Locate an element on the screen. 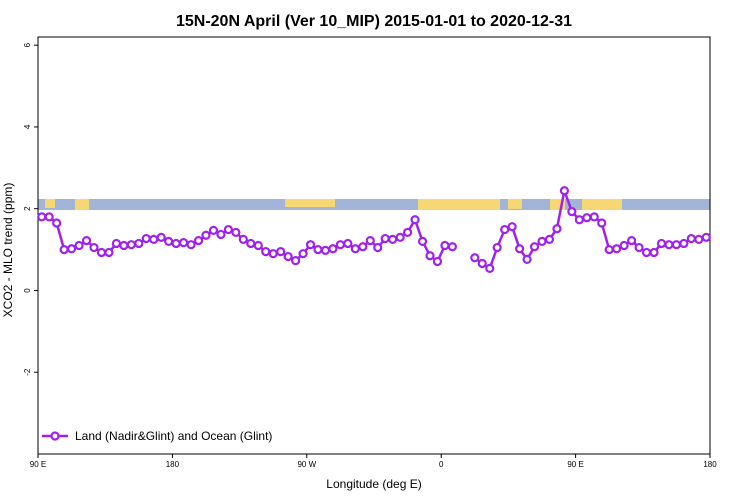 The height and width of the screenshot is (500, 750). x-tick-label: 180 is located at coordinates (173, 464).